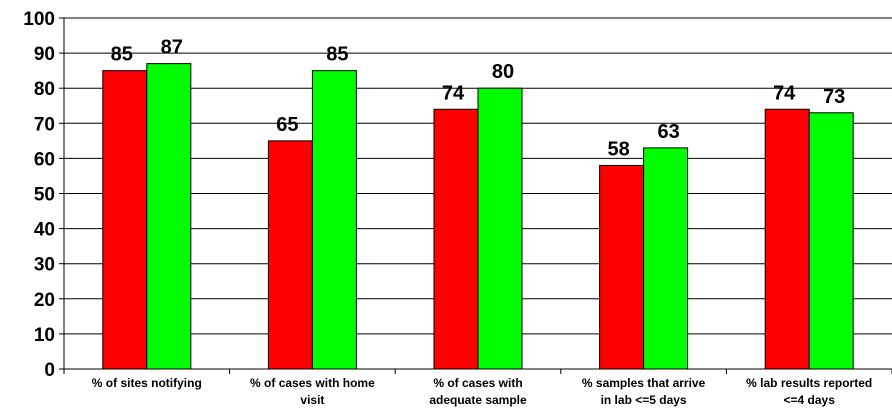 Image resolution: width=892 pixels, height=414 pixels. What do you see at coordinates (287, 125) in the screenshot?
I see `data-label: 65` at bounding box center [287, 125].